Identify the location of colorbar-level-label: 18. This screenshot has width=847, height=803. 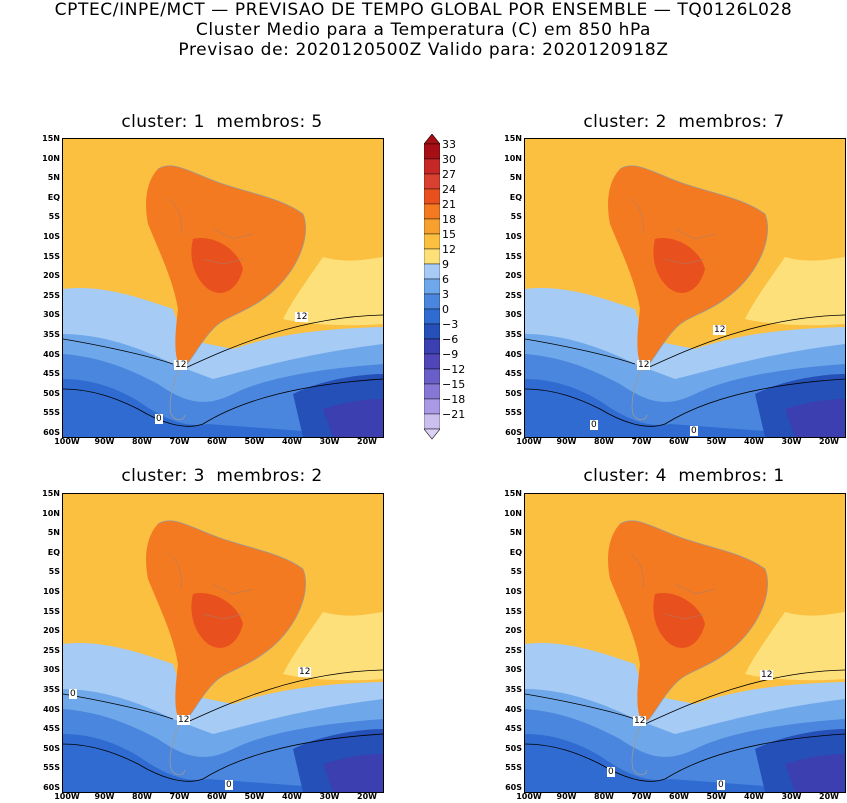
(449, 219).